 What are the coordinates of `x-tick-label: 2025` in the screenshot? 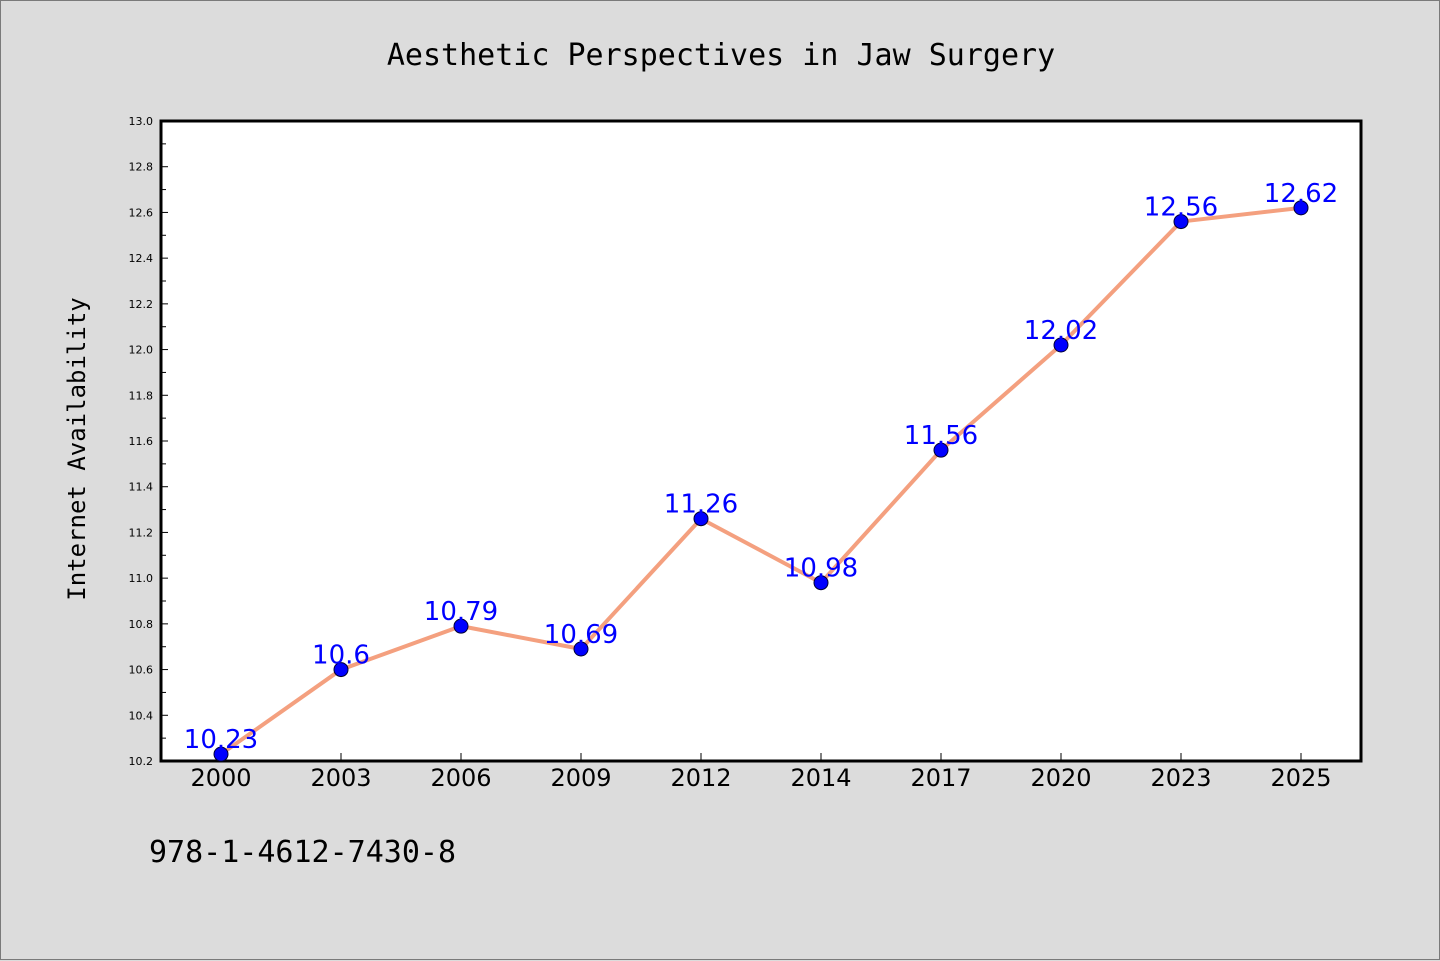 It's located at (1300, 778).